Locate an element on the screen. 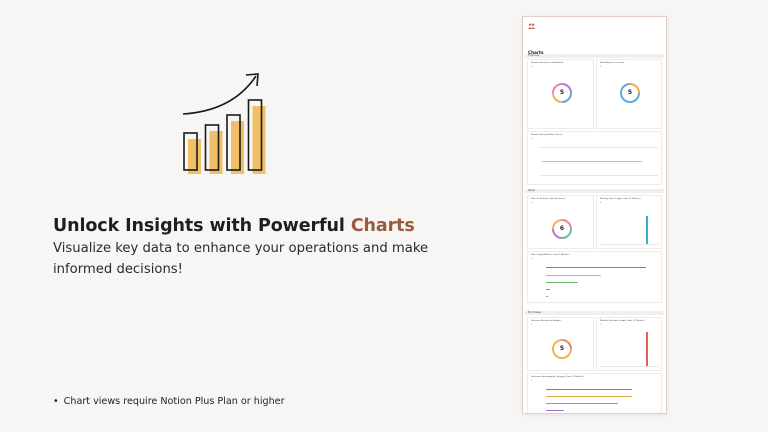  card-title: Finance Record per Profitability is located at coordinates (547, 63).